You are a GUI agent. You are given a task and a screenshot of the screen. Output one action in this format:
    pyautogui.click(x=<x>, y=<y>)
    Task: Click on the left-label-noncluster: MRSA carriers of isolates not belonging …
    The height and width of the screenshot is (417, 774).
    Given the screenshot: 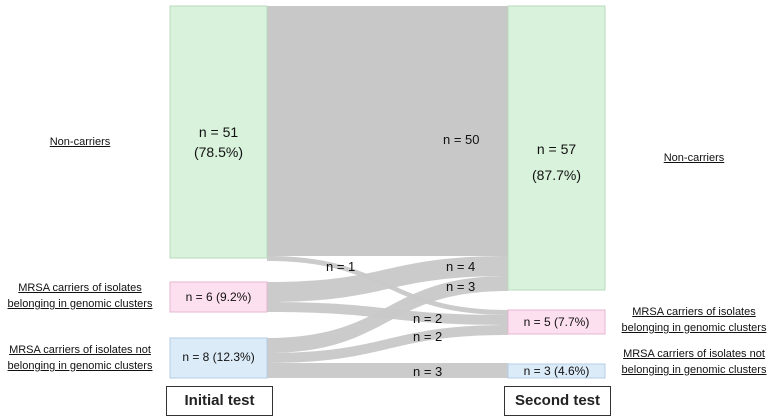 What is the action you would take?
    pyautogui.click(x=80, y=358)
    